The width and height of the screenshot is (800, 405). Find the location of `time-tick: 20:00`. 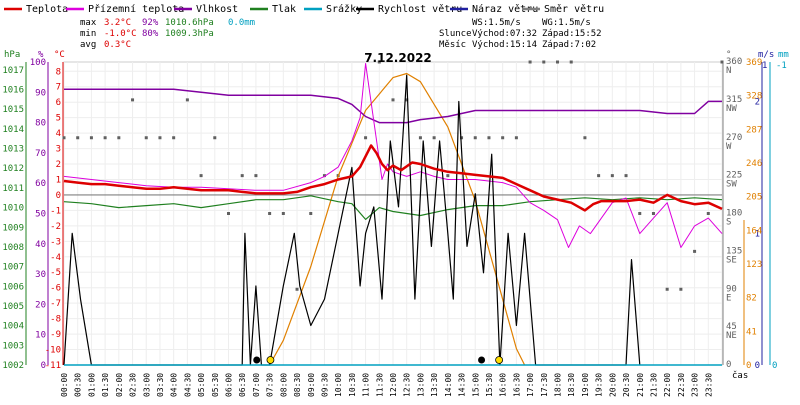

time-tick: 20:00 is located at coordinates (612, 385).